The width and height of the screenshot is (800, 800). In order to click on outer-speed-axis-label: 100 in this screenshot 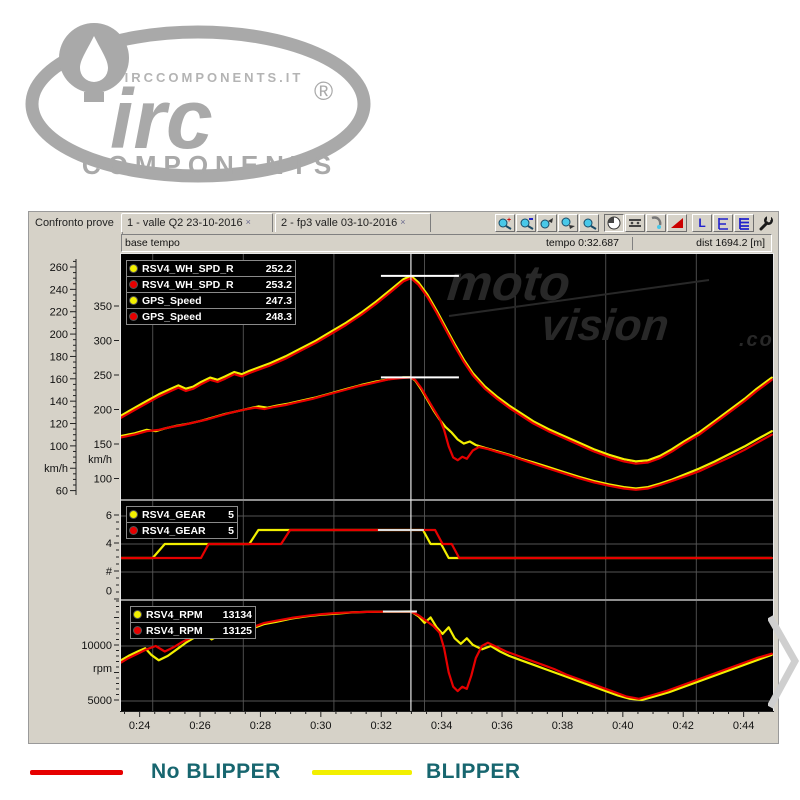, I will do `click(59, 447)`.